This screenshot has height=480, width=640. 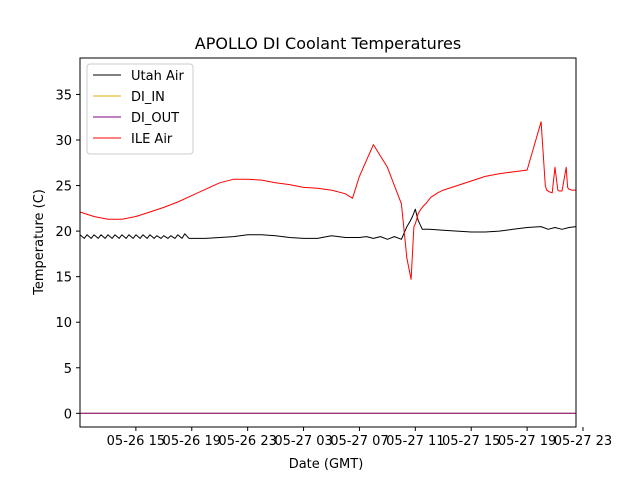 What do you see at coordinates (155, 118) in the screenshot?
I see `legend-label: DI_OUT` at bounding box center [155, 118].